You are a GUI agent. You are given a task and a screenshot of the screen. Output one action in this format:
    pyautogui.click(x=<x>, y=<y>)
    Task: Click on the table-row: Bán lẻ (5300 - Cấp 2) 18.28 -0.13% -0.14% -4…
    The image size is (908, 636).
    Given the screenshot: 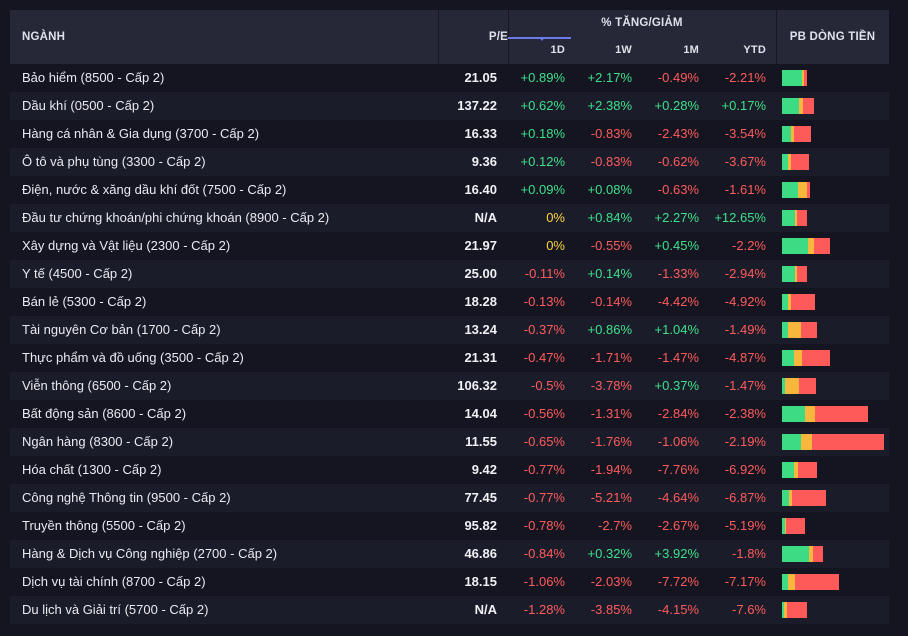 What is the action you would take?
    pyautogui.click(x=449, y=302)
    